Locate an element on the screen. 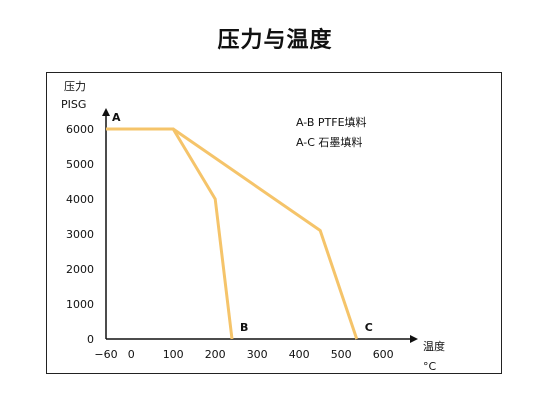 The width and height of the screenshot is (550, 400). series-line-ptfe is located at coordinates (170, 233).